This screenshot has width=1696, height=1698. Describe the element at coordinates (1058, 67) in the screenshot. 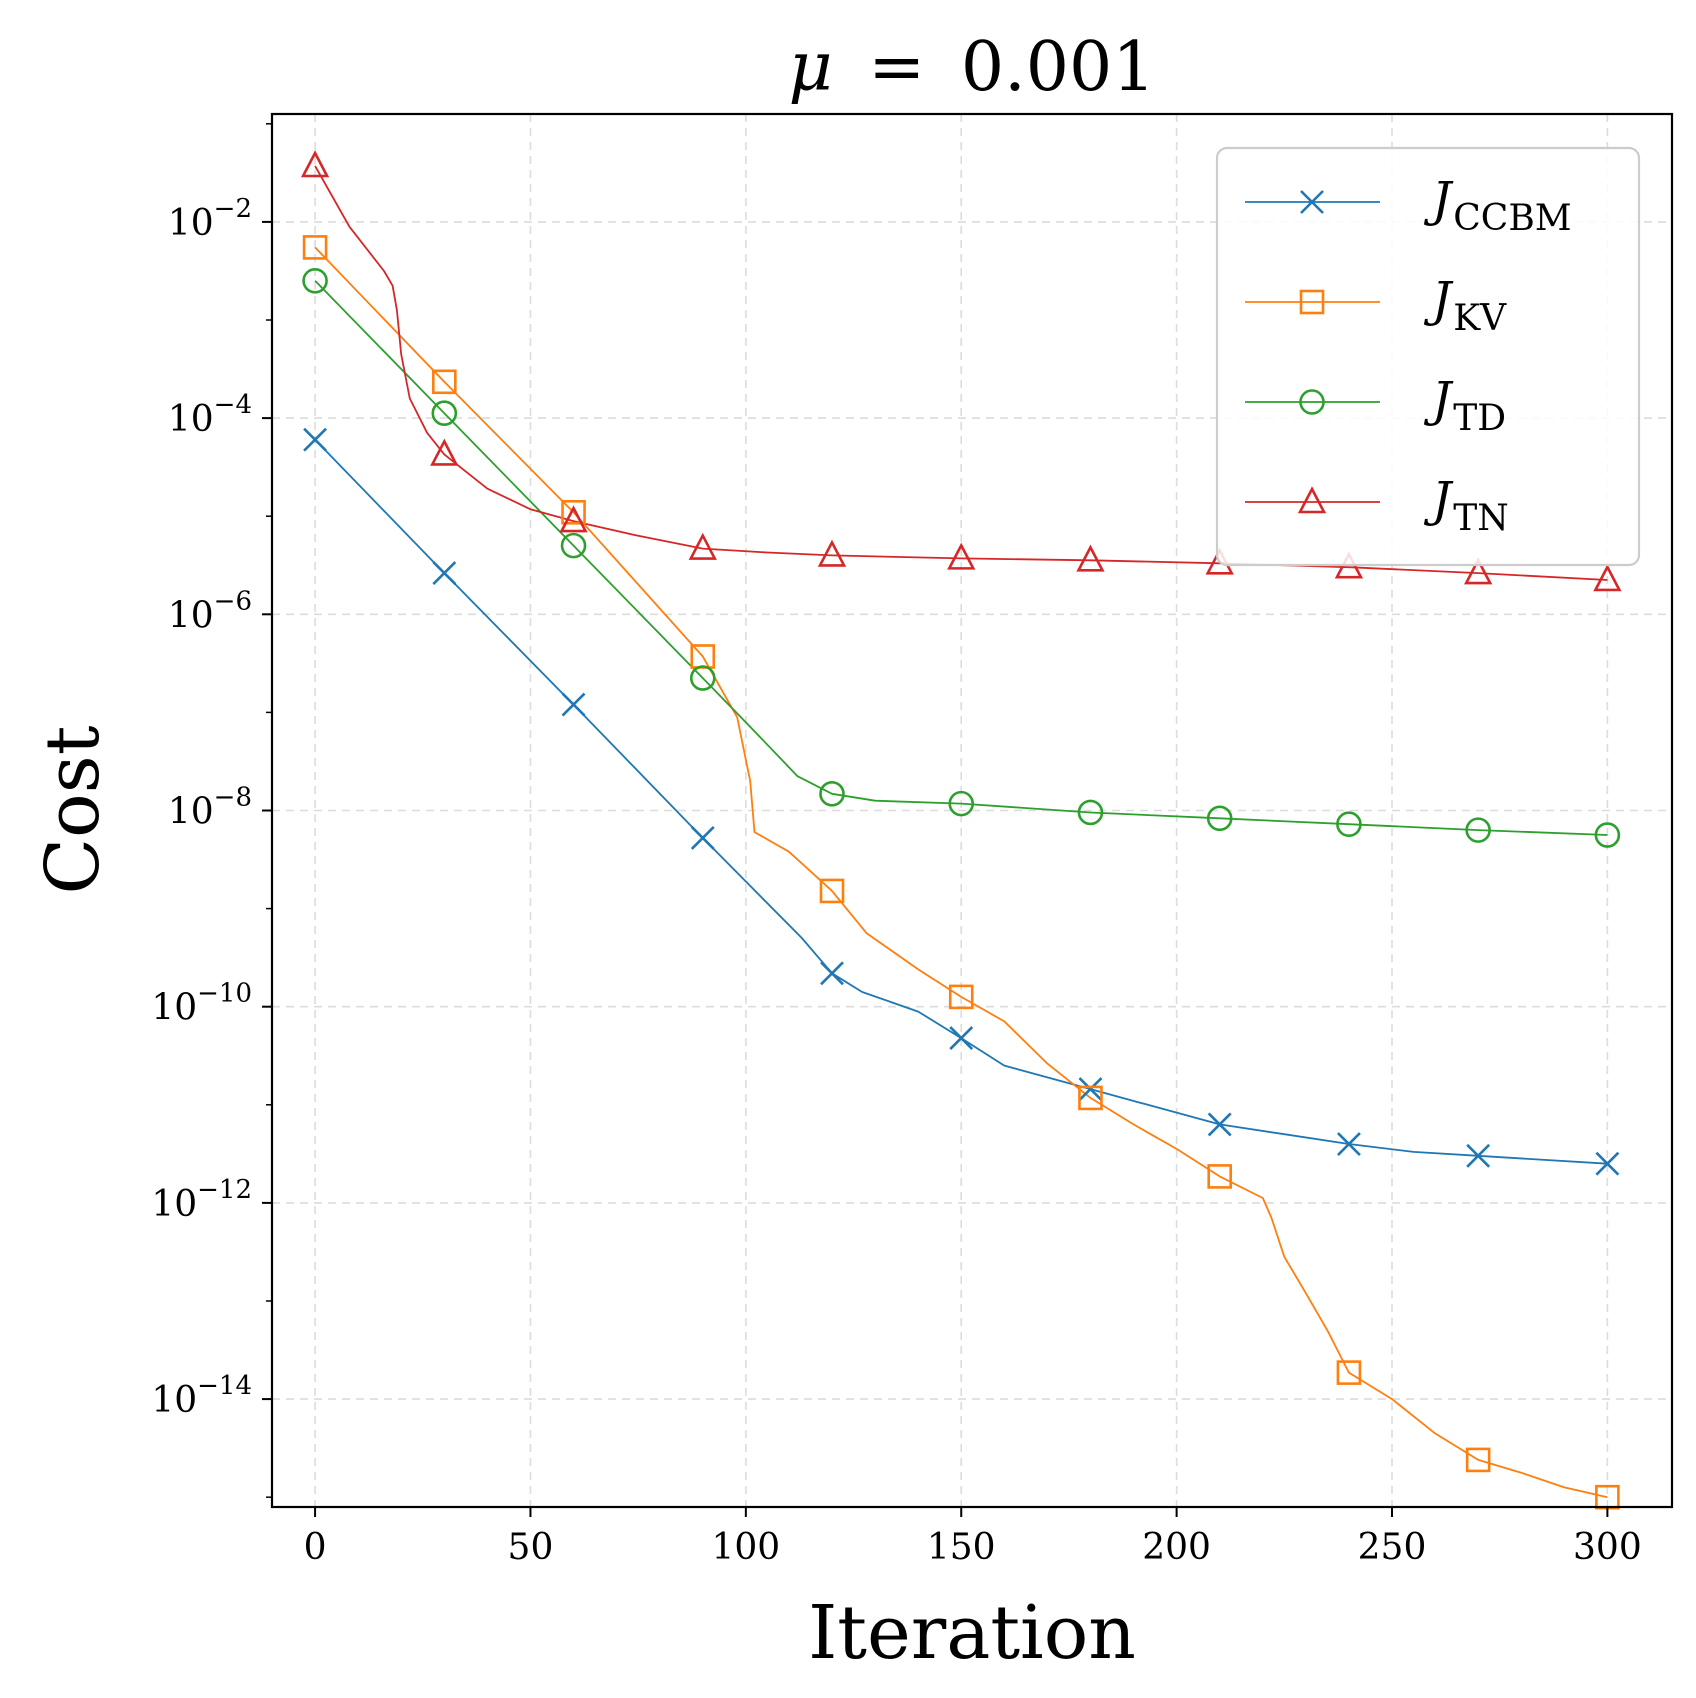

I see `title-value: 0.001` at that location.